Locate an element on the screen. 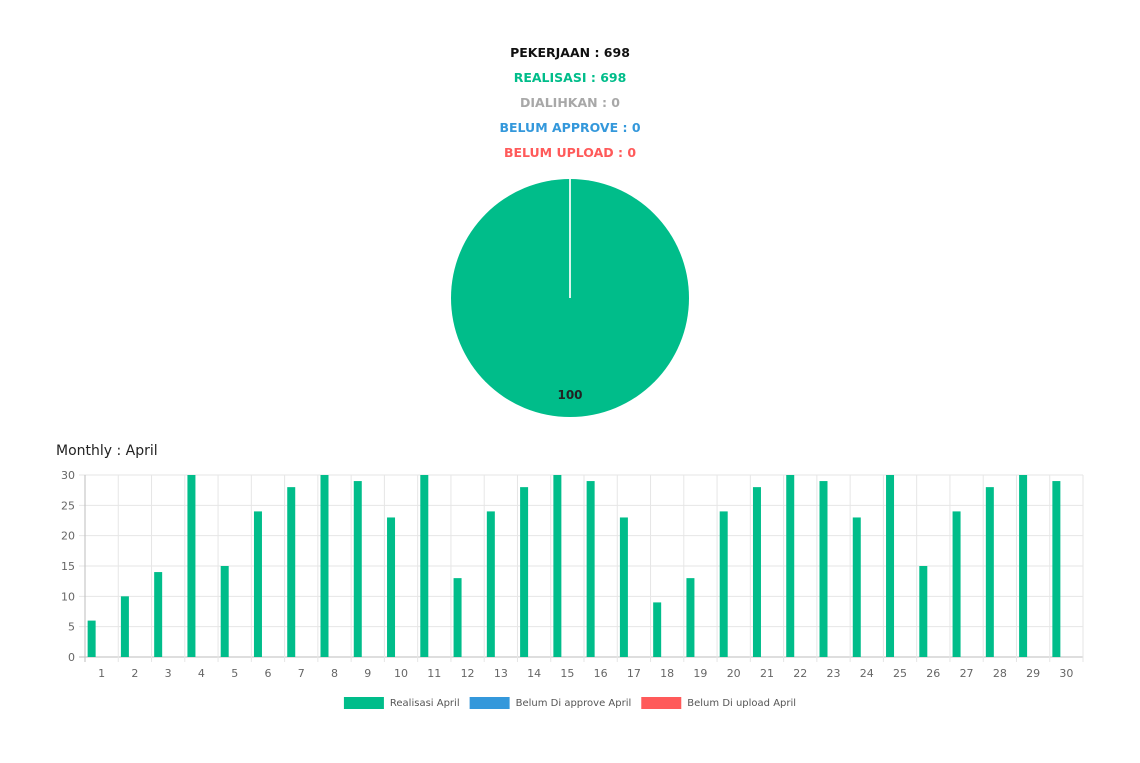 This screenshot has width=1140, height=763. y-tick-label: 20 is located at coordinates (68, 536).